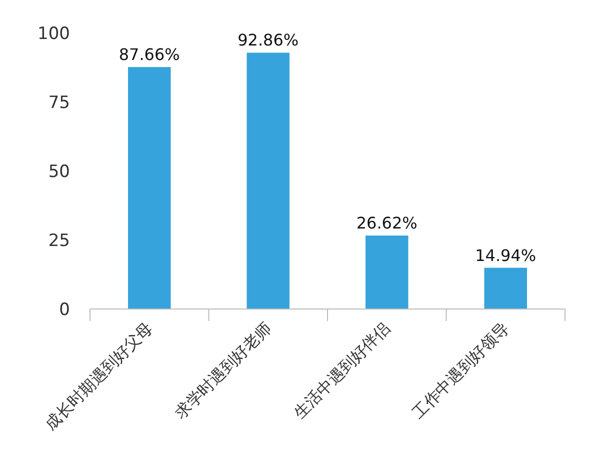 The height and width of the screenshot is (468, 600). What do you see at coordinates (268, 40) in the screenshot?
I see `data-label: 92.86%` at bounding box center [268, 40].